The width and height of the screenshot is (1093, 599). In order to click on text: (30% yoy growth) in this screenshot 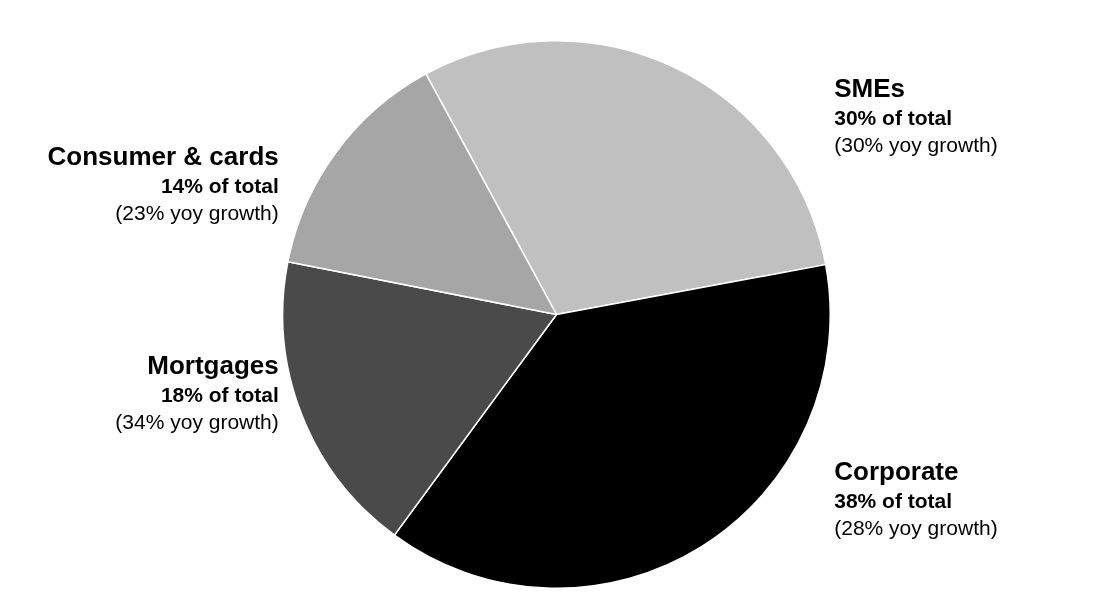, I will do `click(916, 145)`.